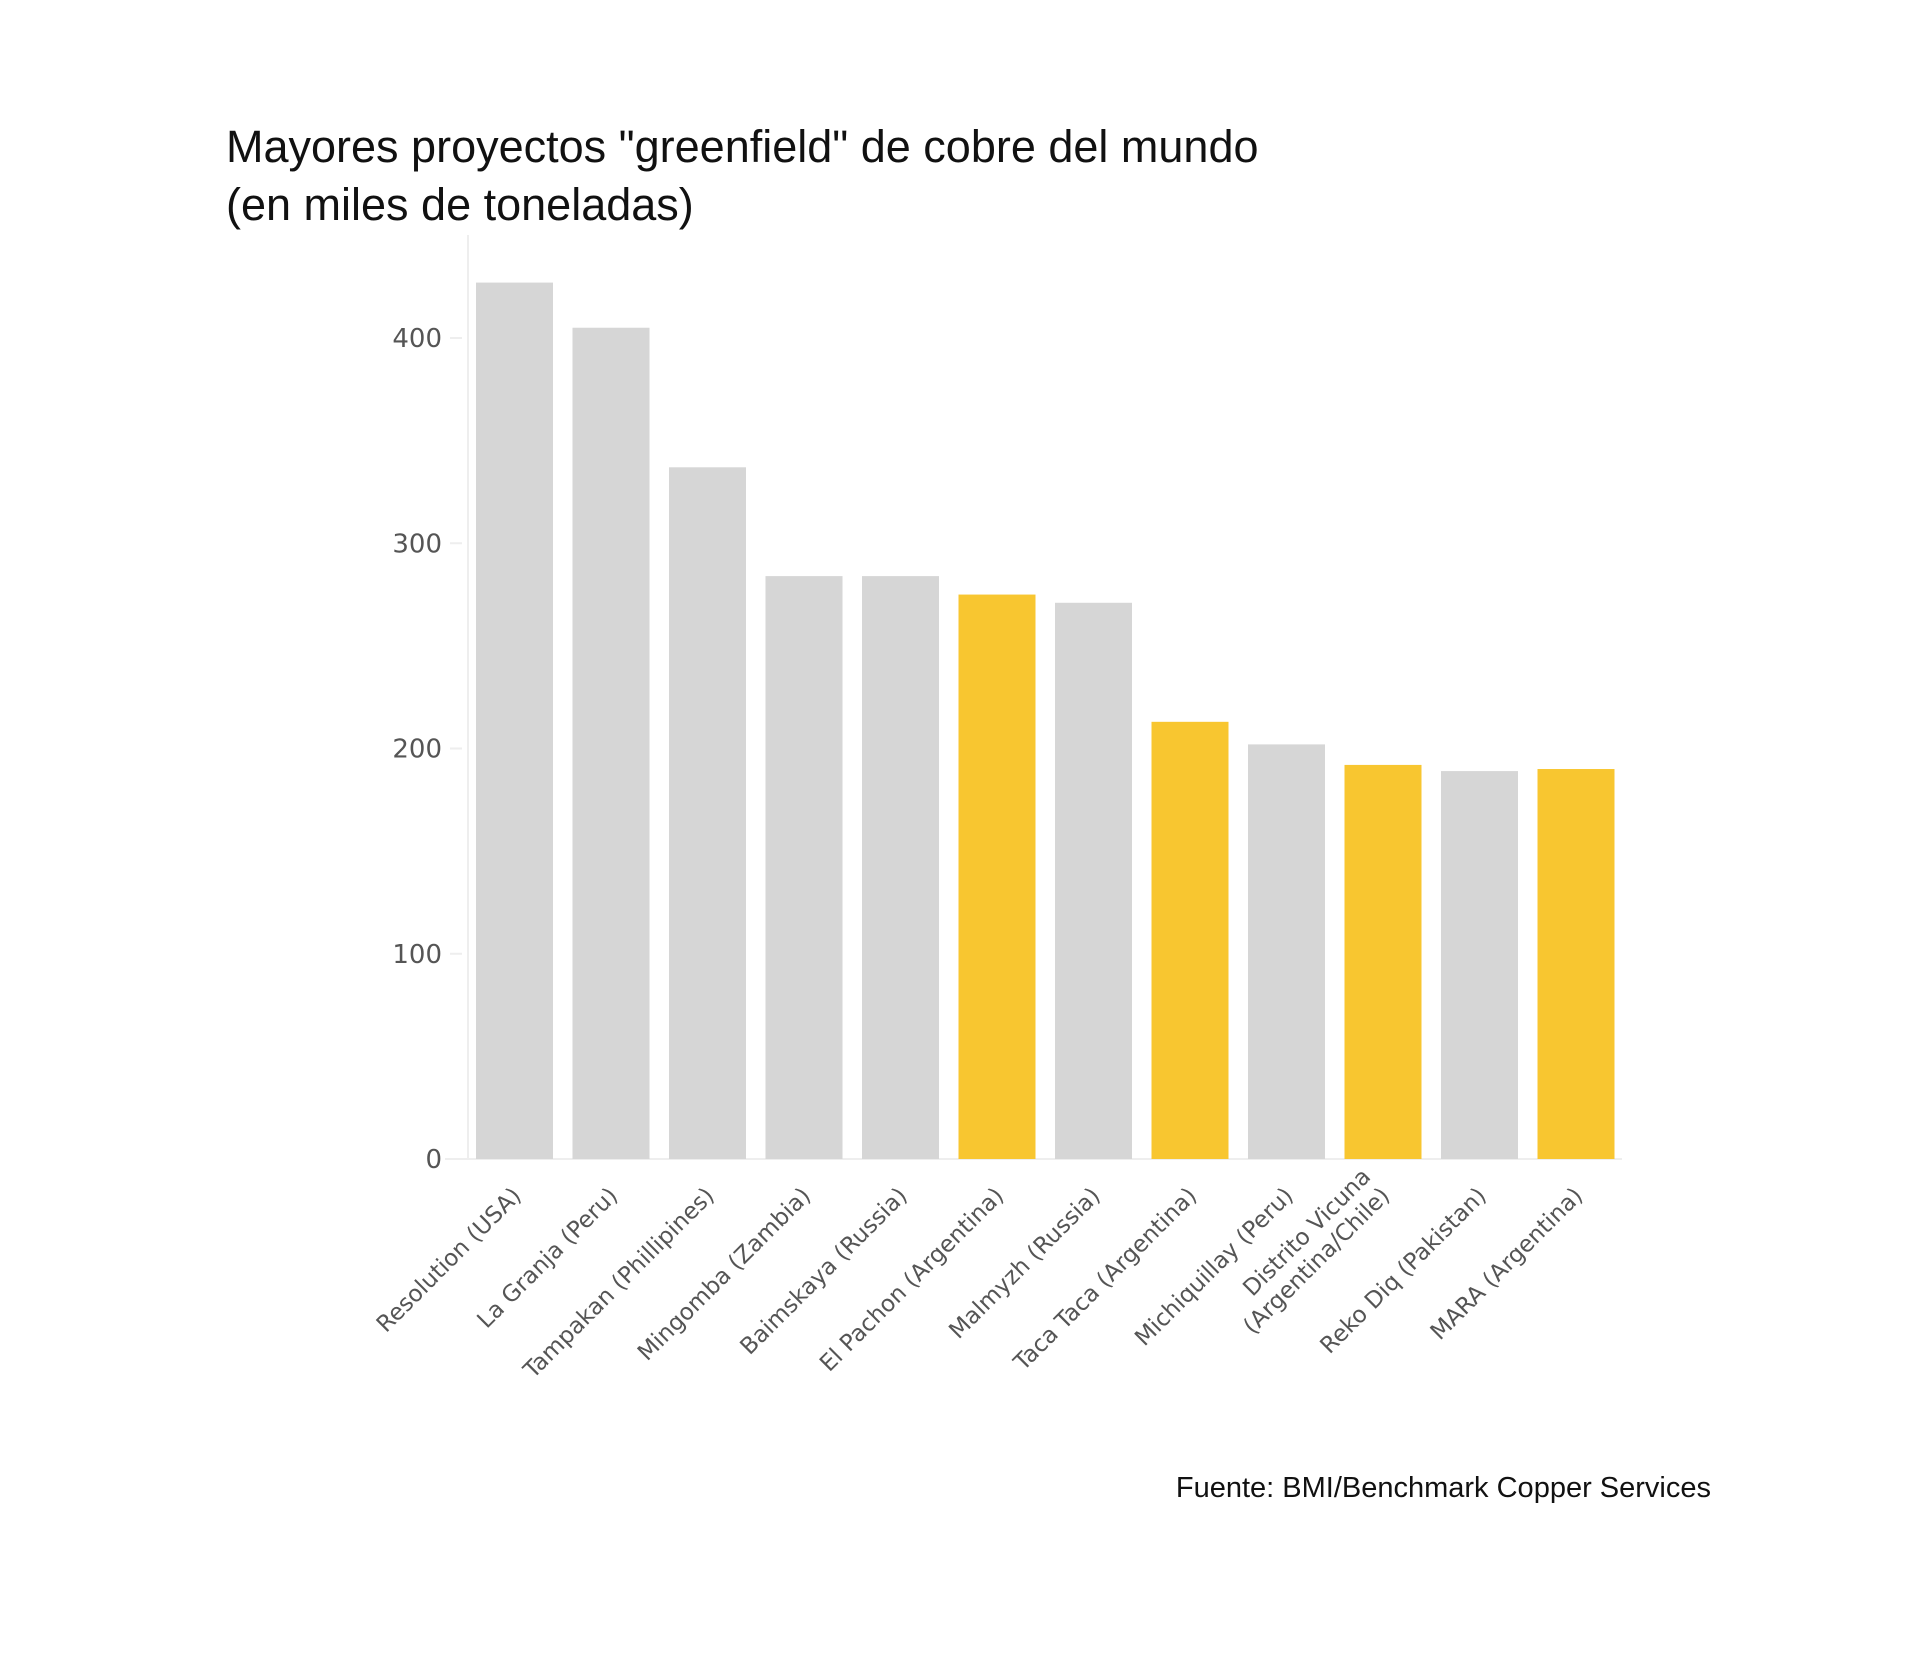 Image resolution: width=1920 pixels, height=1680 pixels. What do you see at coordinates (417, 955) in the screenshot?
I see `y-tick-label: 100` at bounding box center [417, 955].